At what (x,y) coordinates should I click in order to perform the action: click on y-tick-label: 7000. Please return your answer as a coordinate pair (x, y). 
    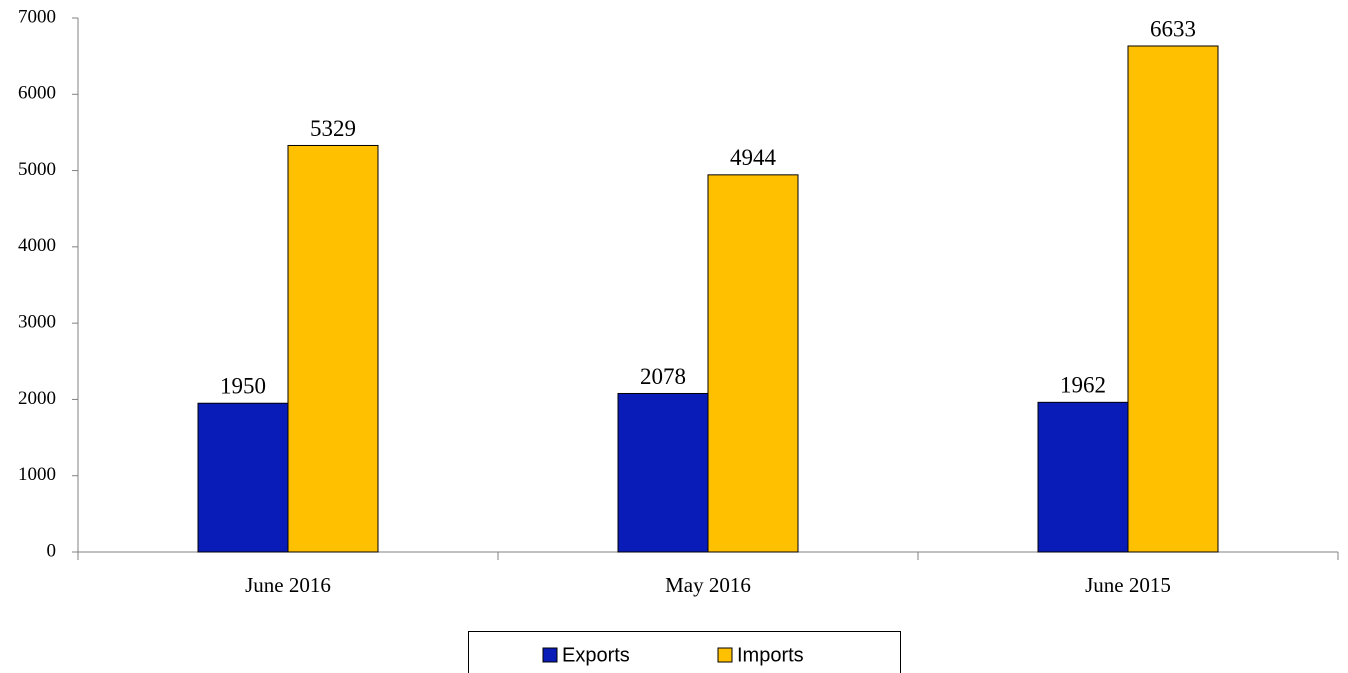
    Looking at the image, I should click on (37, 16).